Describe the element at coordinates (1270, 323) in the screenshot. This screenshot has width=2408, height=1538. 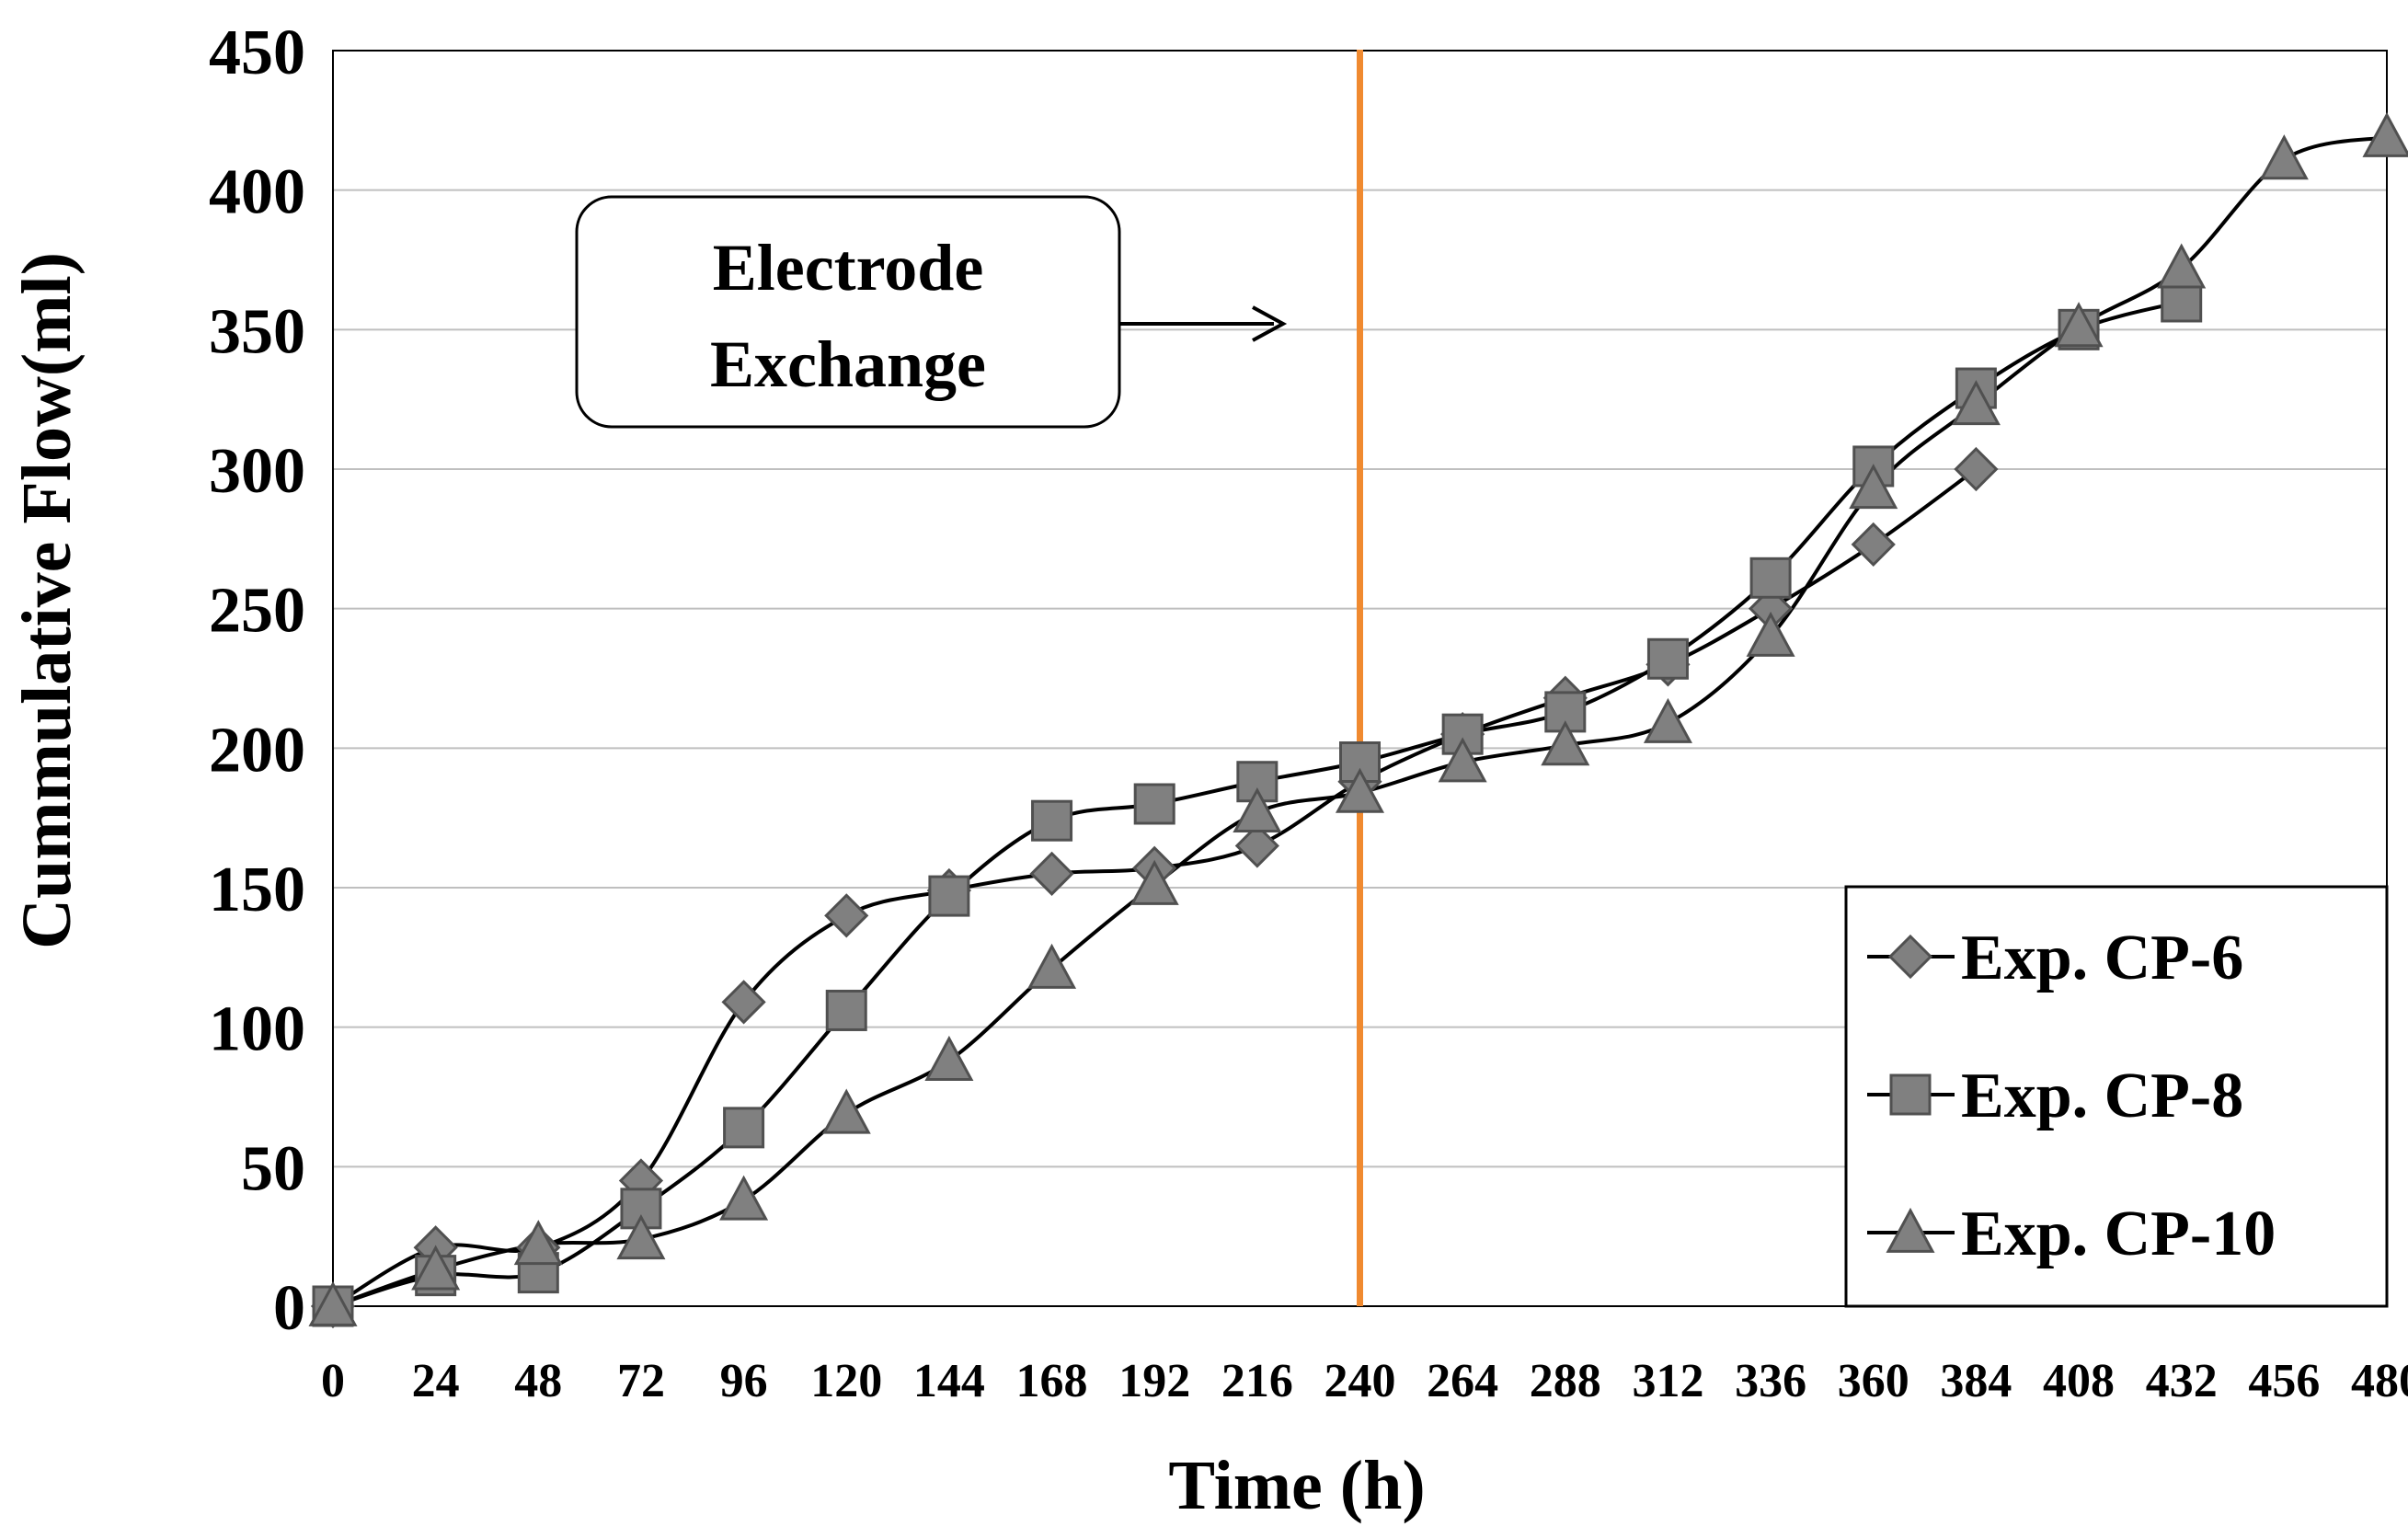
I see `annotation-arrow-head` at that location.